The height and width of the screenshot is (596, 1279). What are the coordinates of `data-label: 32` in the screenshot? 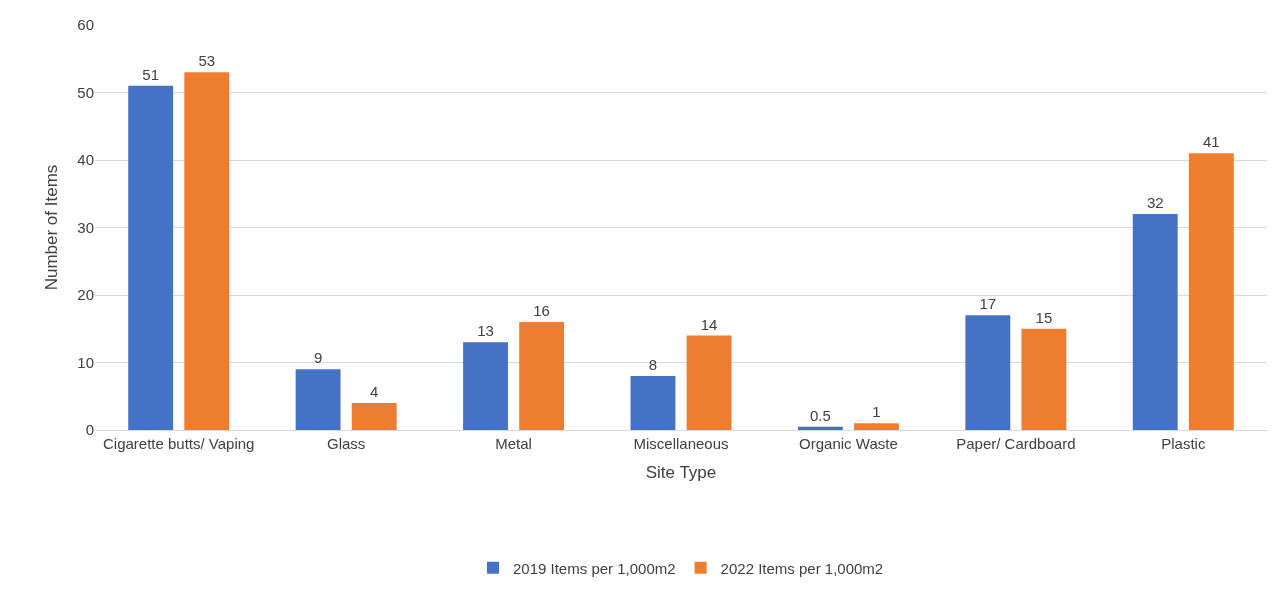 It's located at (1155, 202).